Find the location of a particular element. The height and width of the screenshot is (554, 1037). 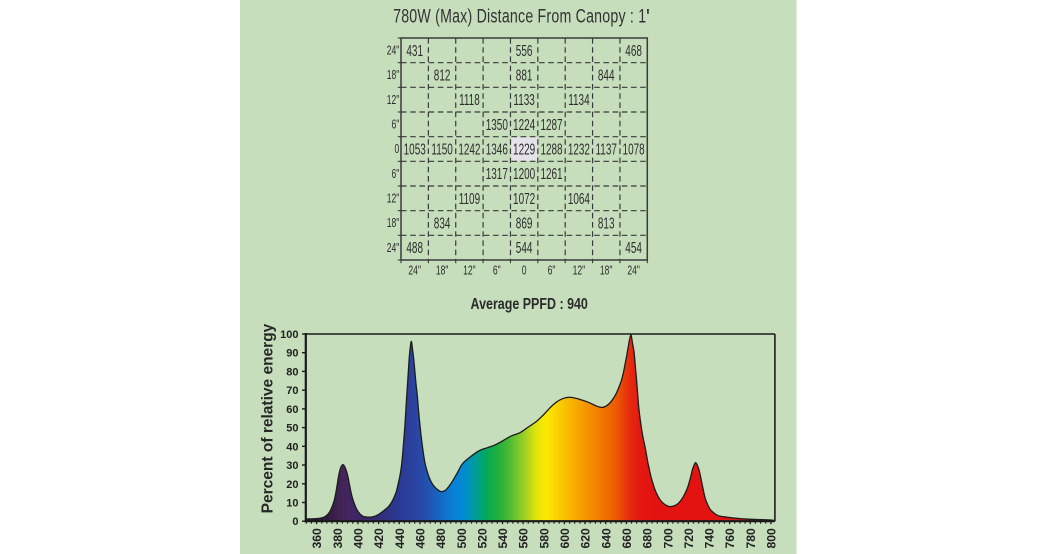

svg-text: 580 is located at coordinates (544, 538).